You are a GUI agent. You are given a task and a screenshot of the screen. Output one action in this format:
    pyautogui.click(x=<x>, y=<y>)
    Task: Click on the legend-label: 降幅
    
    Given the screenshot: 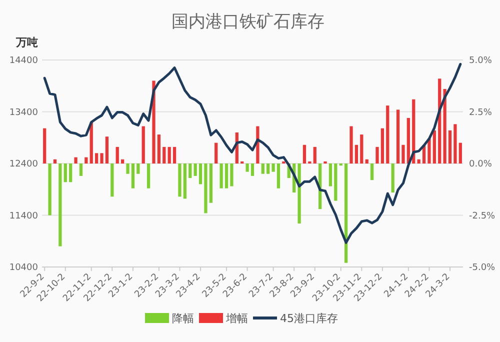 What is the action you would take?
    pyautogui.click(x=183, y=318)
    